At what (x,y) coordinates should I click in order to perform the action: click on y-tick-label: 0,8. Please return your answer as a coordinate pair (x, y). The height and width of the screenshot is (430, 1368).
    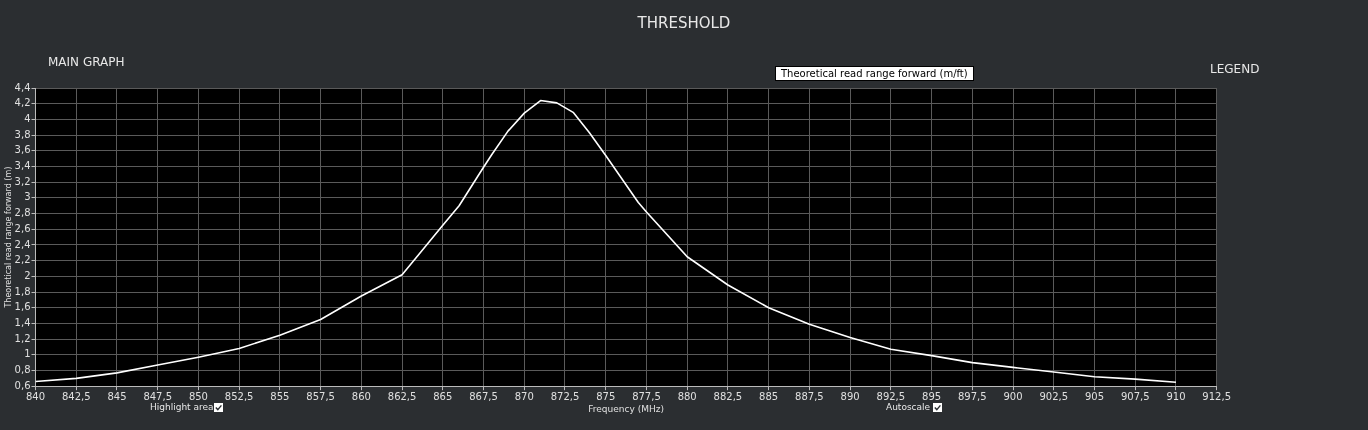
    Looking at the image, I should click on (22, 370).